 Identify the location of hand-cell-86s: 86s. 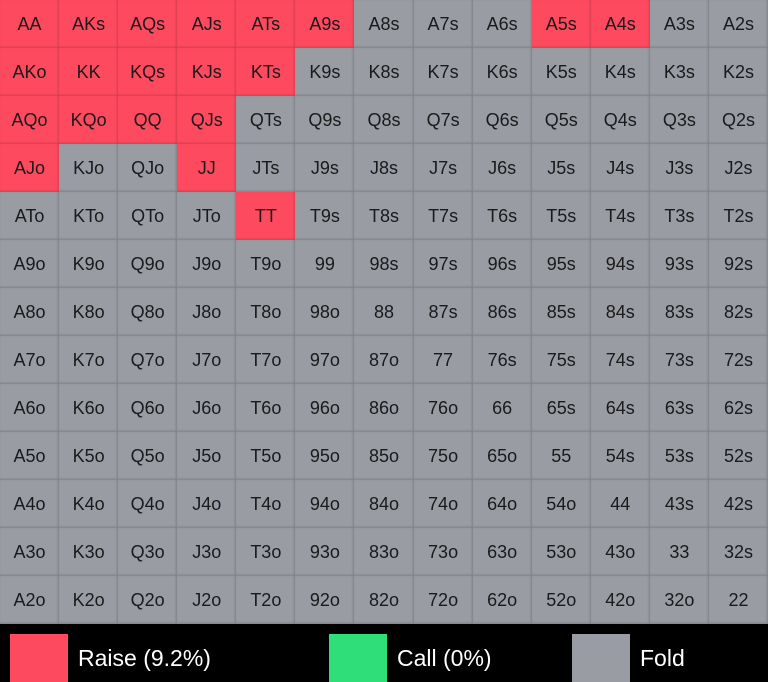
(502, 312).